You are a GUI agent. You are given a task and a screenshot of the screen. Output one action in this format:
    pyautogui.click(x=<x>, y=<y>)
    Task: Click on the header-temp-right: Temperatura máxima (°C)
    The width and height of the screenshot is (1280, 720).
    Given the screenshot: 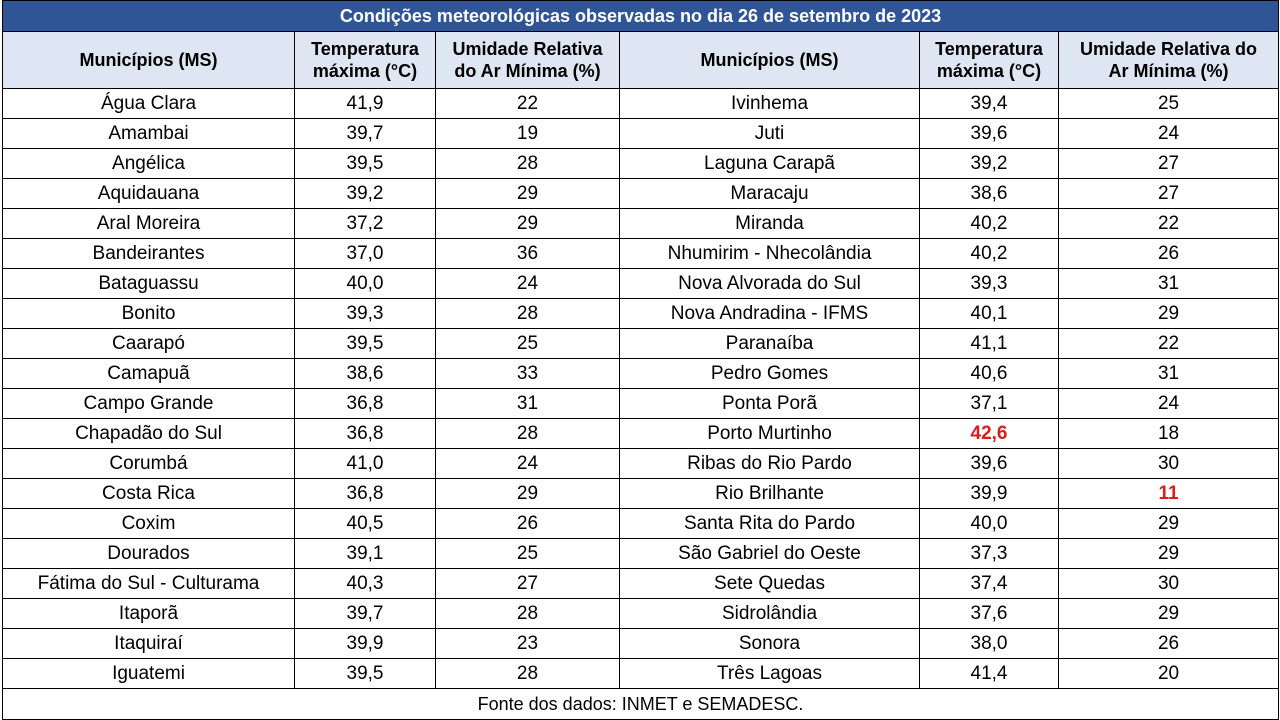 What is the action you would take?
    pyautogui.click(x=989, y=60)
    